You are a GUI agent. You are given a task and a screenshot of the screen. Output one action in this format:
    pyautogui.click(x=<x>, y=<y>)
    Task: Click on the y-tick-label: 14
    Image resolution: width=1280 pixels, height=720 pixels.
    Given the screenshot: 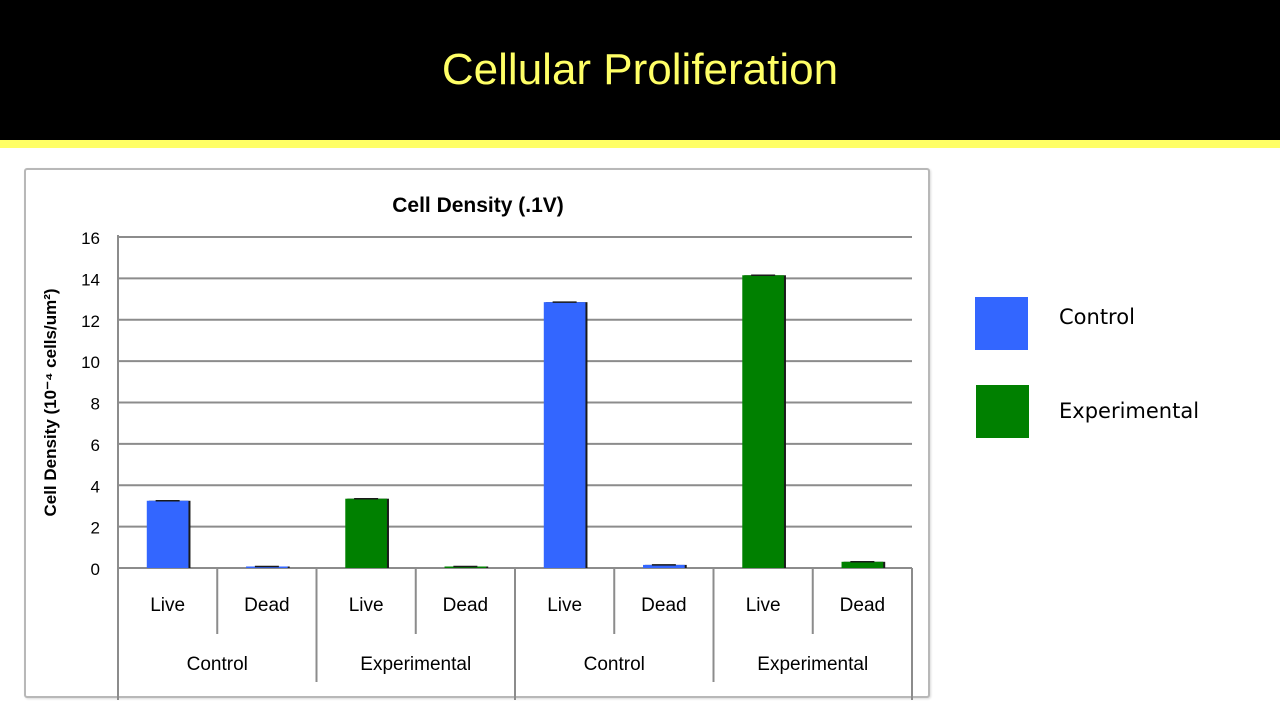 What is the action you would take?
    pyautogui.click(x=90, y=279)
    